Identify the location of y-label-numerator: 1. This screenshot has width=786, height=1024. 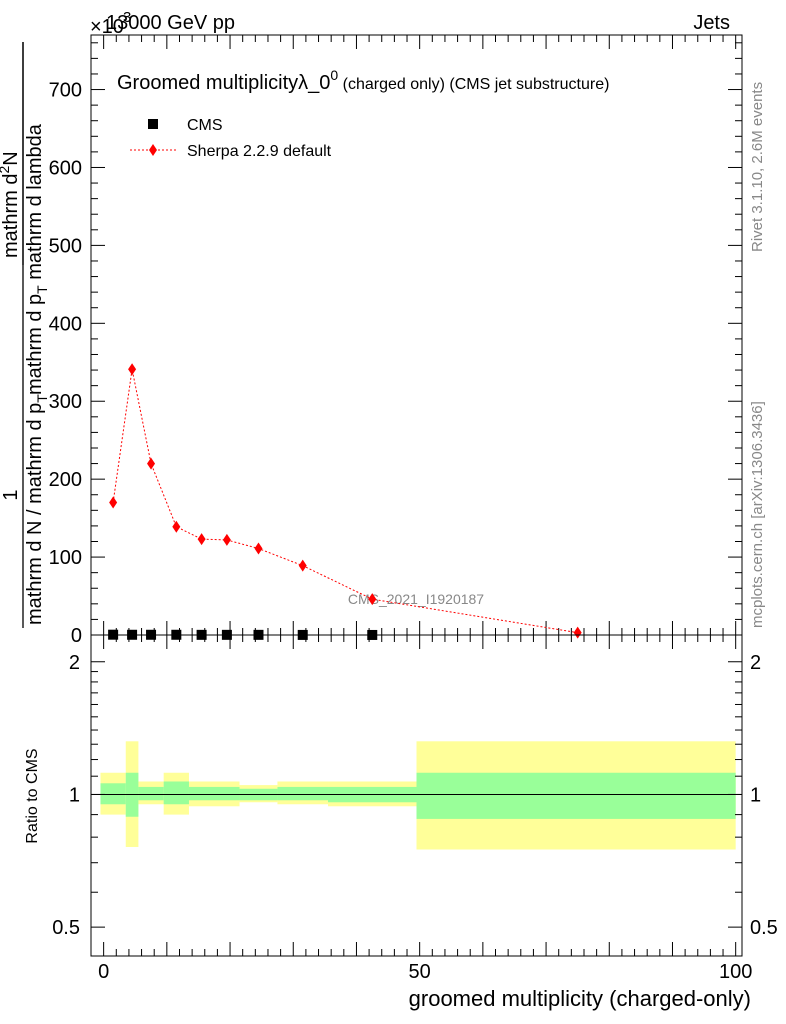
(11, 494).